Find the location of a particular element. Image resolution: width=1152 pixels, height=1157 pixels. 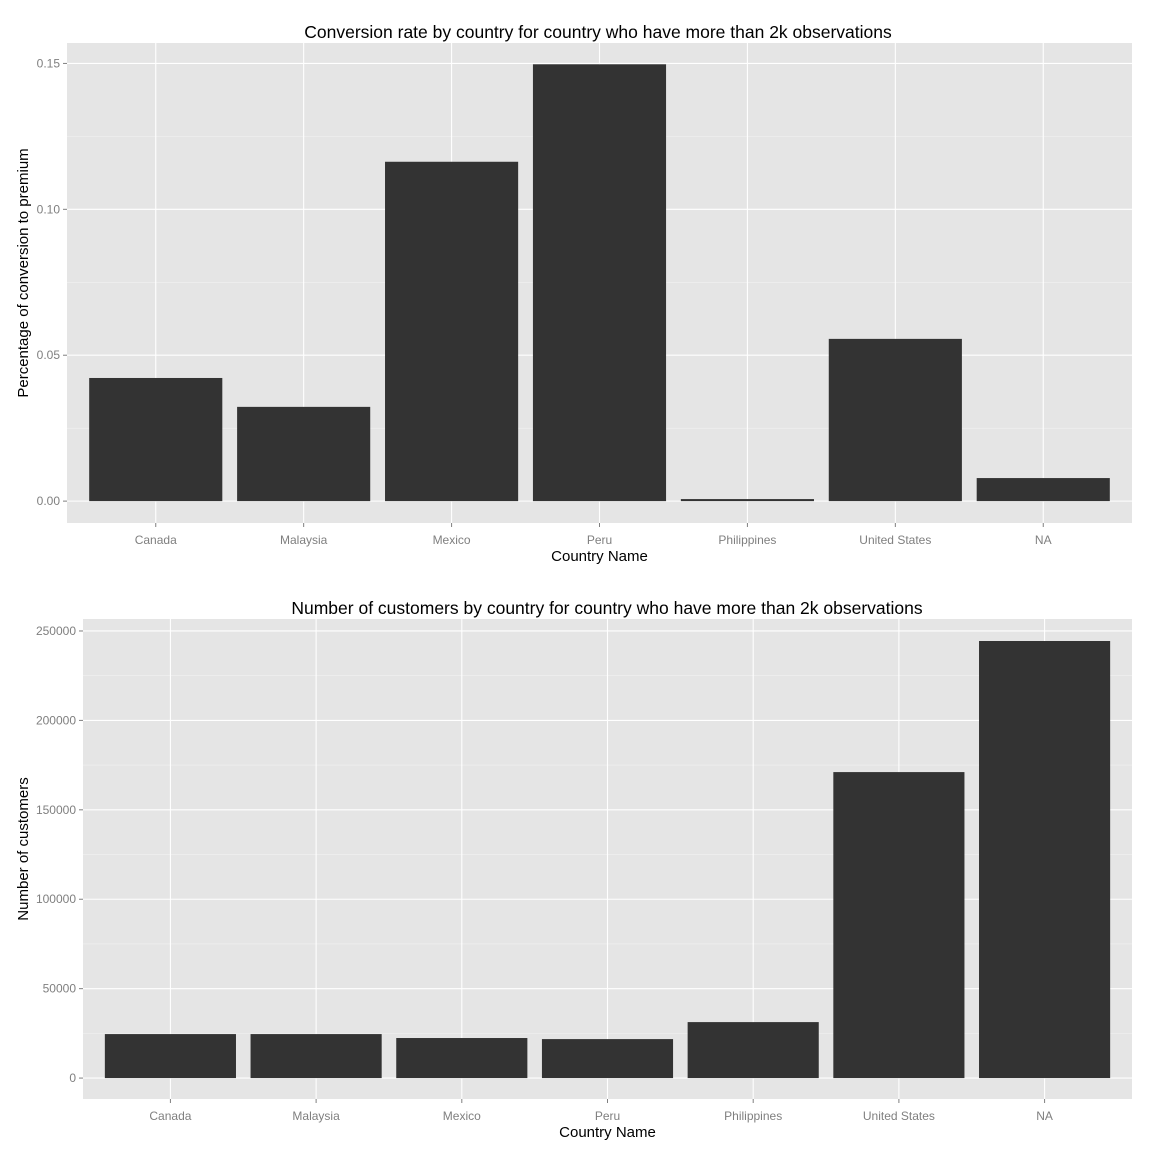

y-tick-label: 100000 is located at coordinates (56, 899).